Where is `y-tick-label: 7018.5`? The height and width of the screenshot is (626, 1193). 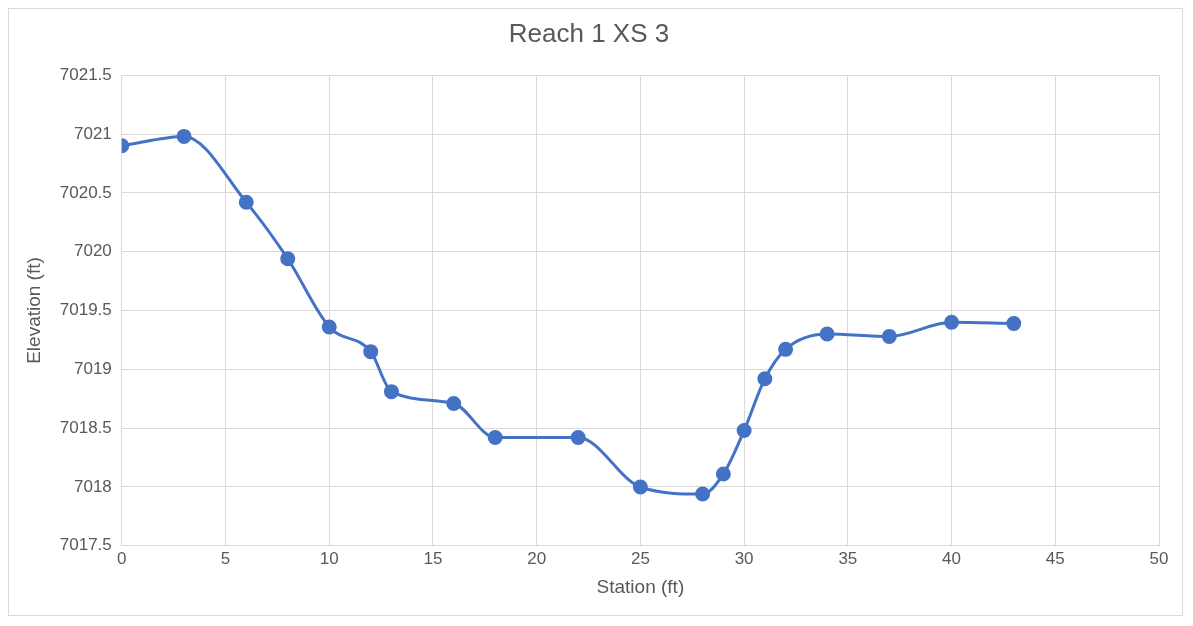
y-tick-label: 7018.5 is located at coordinates (85, 427).